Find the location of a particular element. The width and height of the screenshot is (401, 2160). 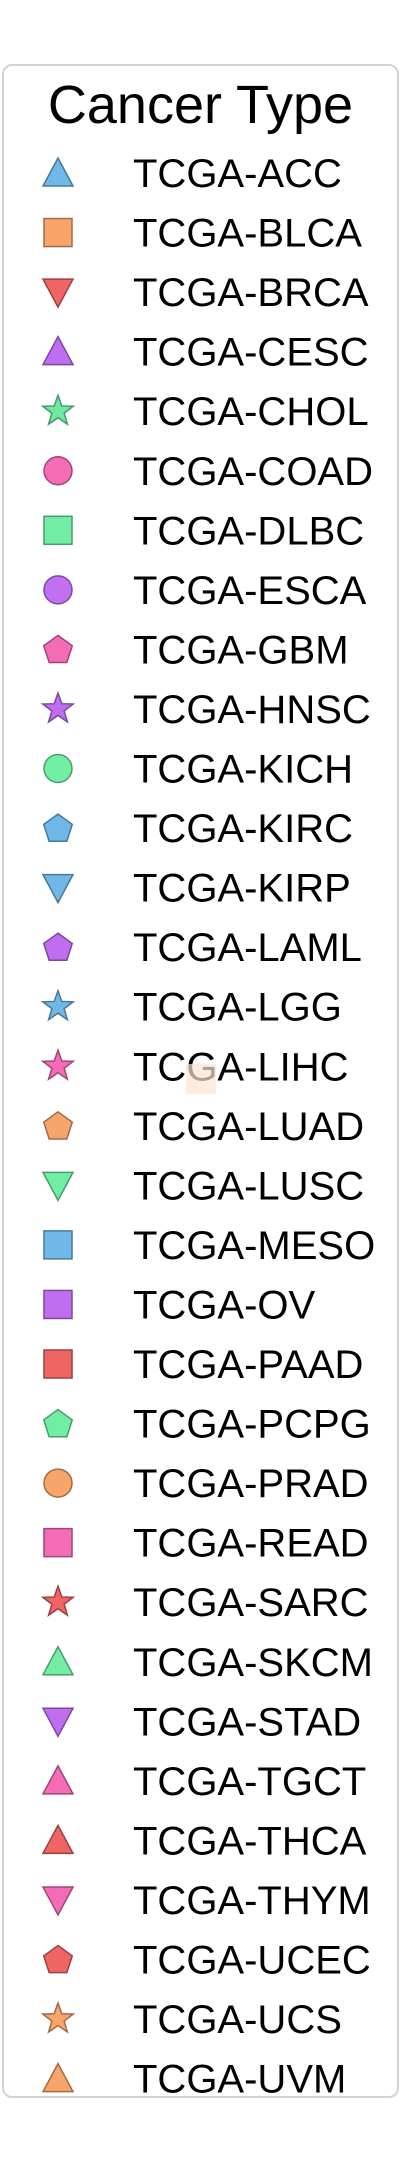

legend-entry: TCGA-PCPG is located at coordinates (206, 1425).